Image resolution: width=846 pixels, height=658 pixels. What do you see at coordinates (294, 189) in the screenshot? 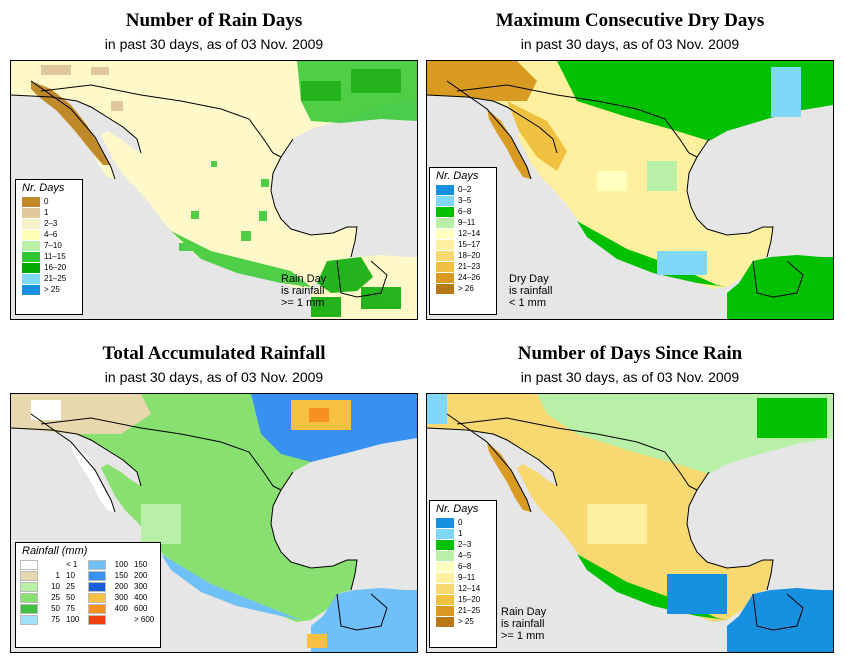
I see `wet-patches` at bounding box center [294, 189].